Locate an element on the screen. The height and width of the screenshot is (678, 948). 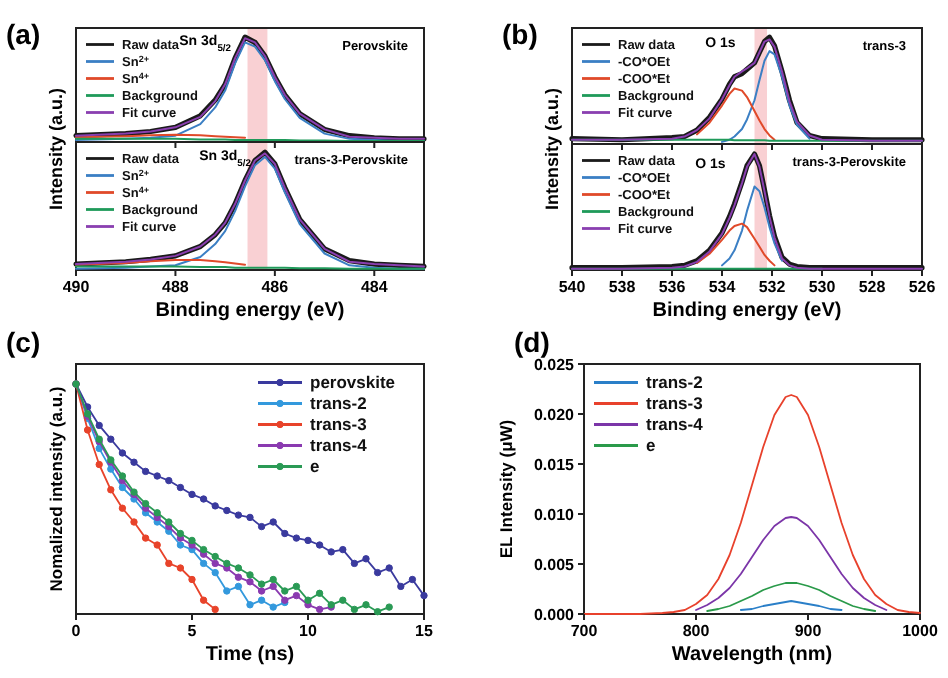
x-tick-label: 484 is located at coordinates (374, 287).